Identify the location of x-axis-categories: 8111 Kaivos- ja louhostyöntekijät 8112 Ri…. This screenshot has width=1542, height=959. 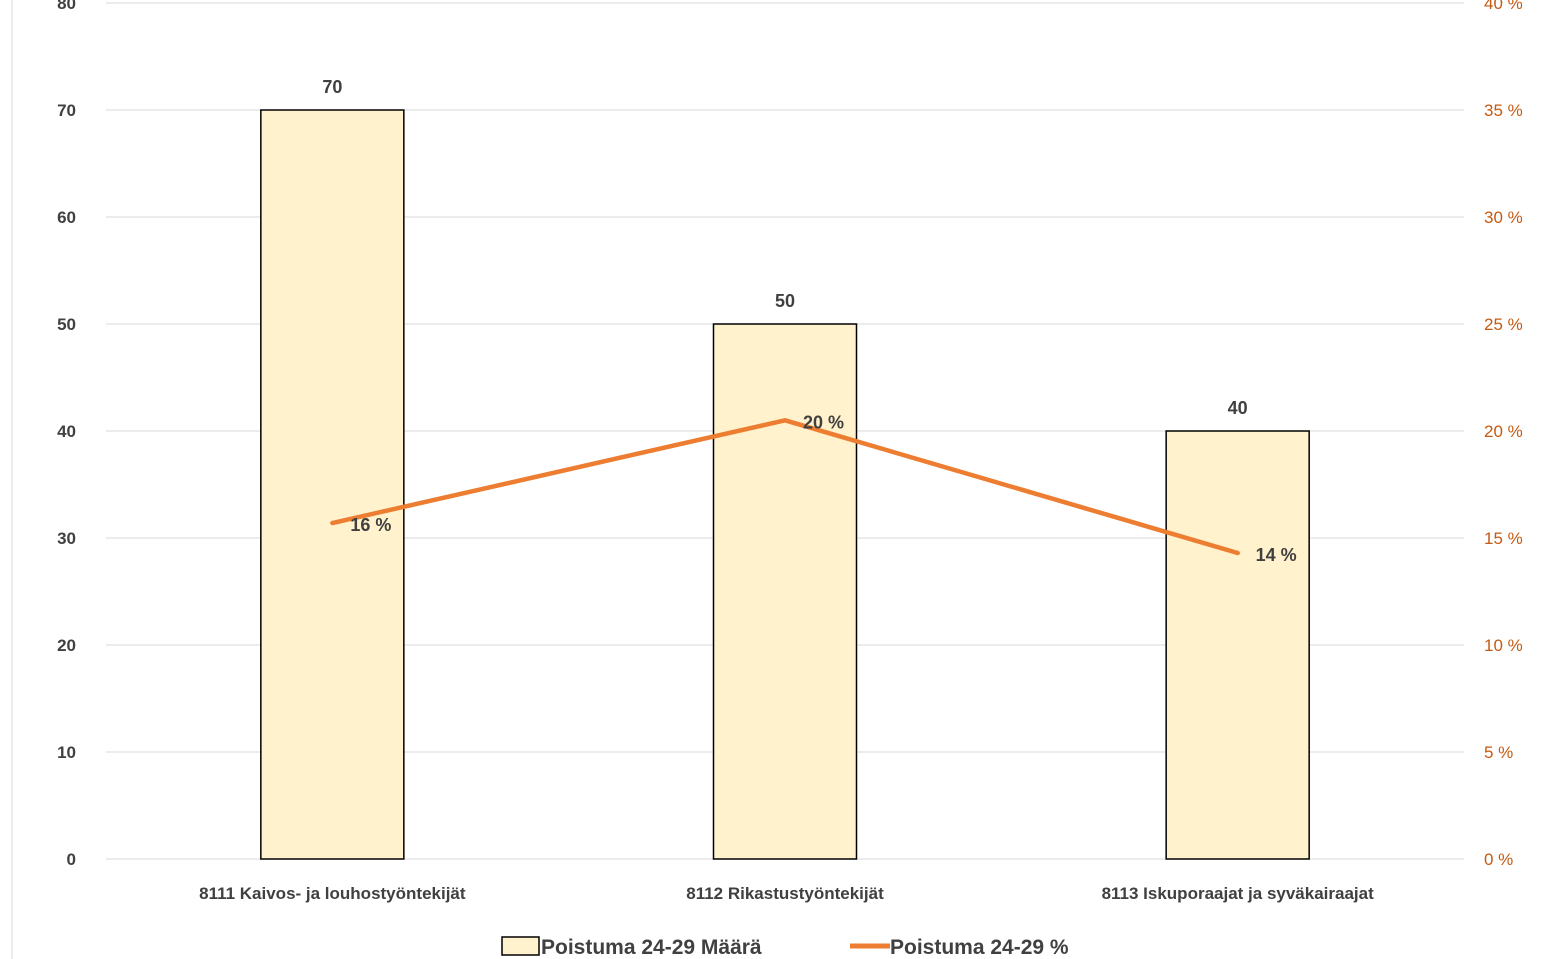
(786, 893).